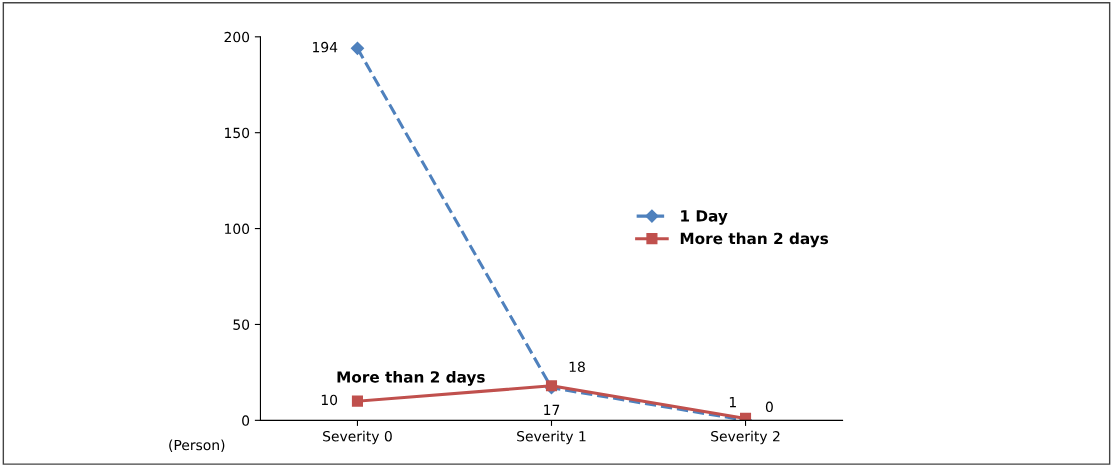 The image size is (1113, 466). What do you see at coordinates (732, 402) in the screenshot?
I see `data-label: 1` at bounding box center [732, 402].